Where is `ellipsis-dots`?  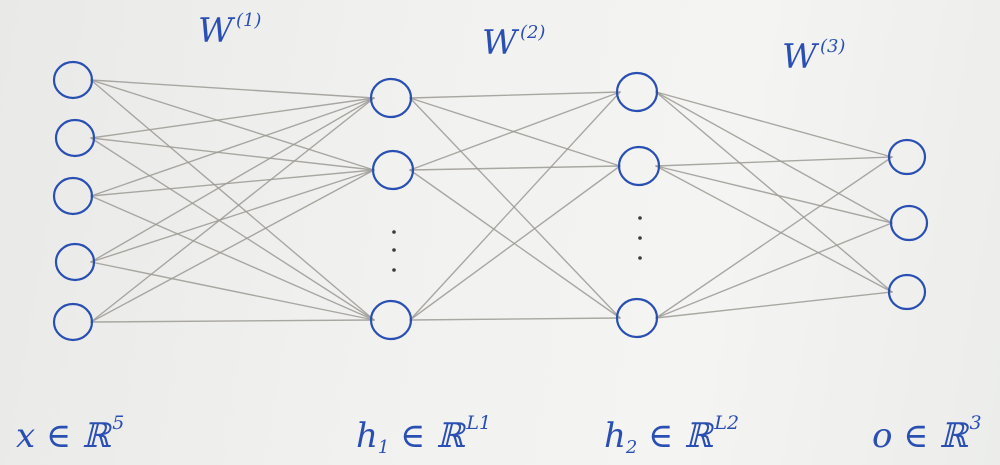 ellipsis-dots is located at coordinates (517, 244).